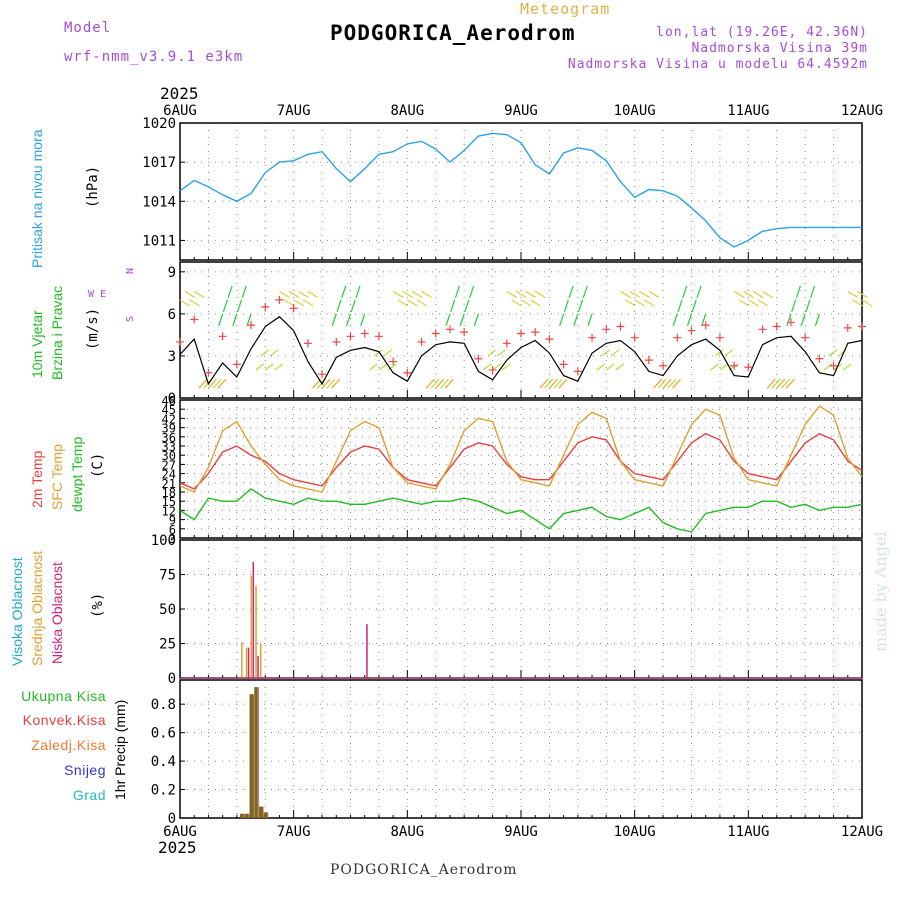 The height and width of the screenshot is (900, 900). What do you see at coordinates (169, 401) in the screenshot?
I see `y-tick-label: 48` at bounding box center [169, 401].